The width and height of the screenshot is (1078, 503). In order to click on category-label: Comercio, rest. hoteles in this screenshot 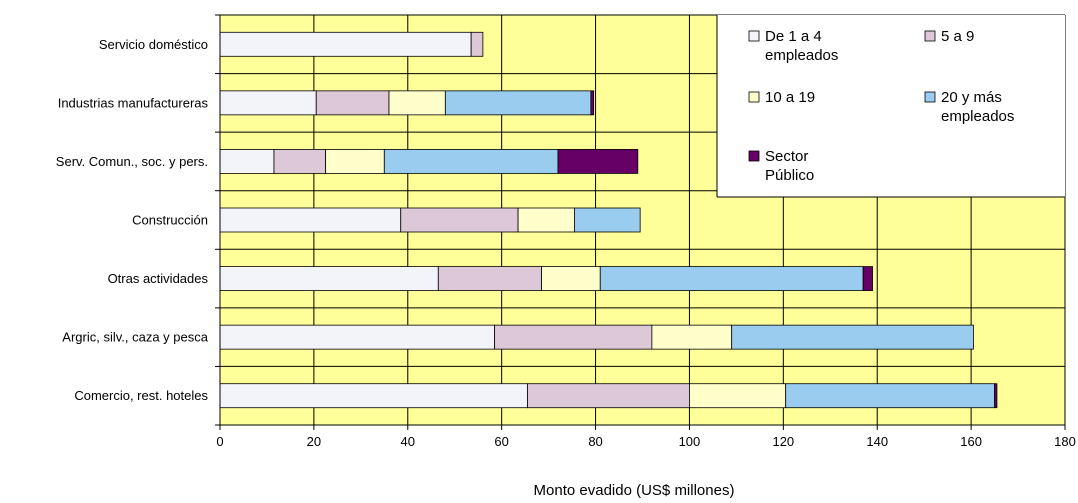, I will do `click(141, 395)`.